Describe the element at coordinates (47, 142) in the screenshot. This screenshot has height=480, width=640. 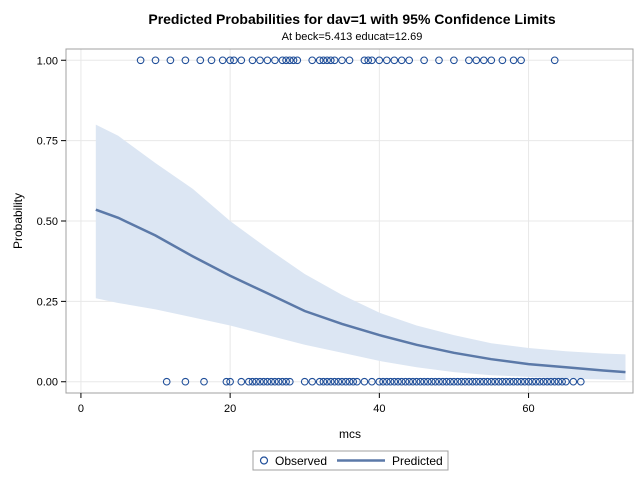
I see `y-tick-label: 0.75` at that location.